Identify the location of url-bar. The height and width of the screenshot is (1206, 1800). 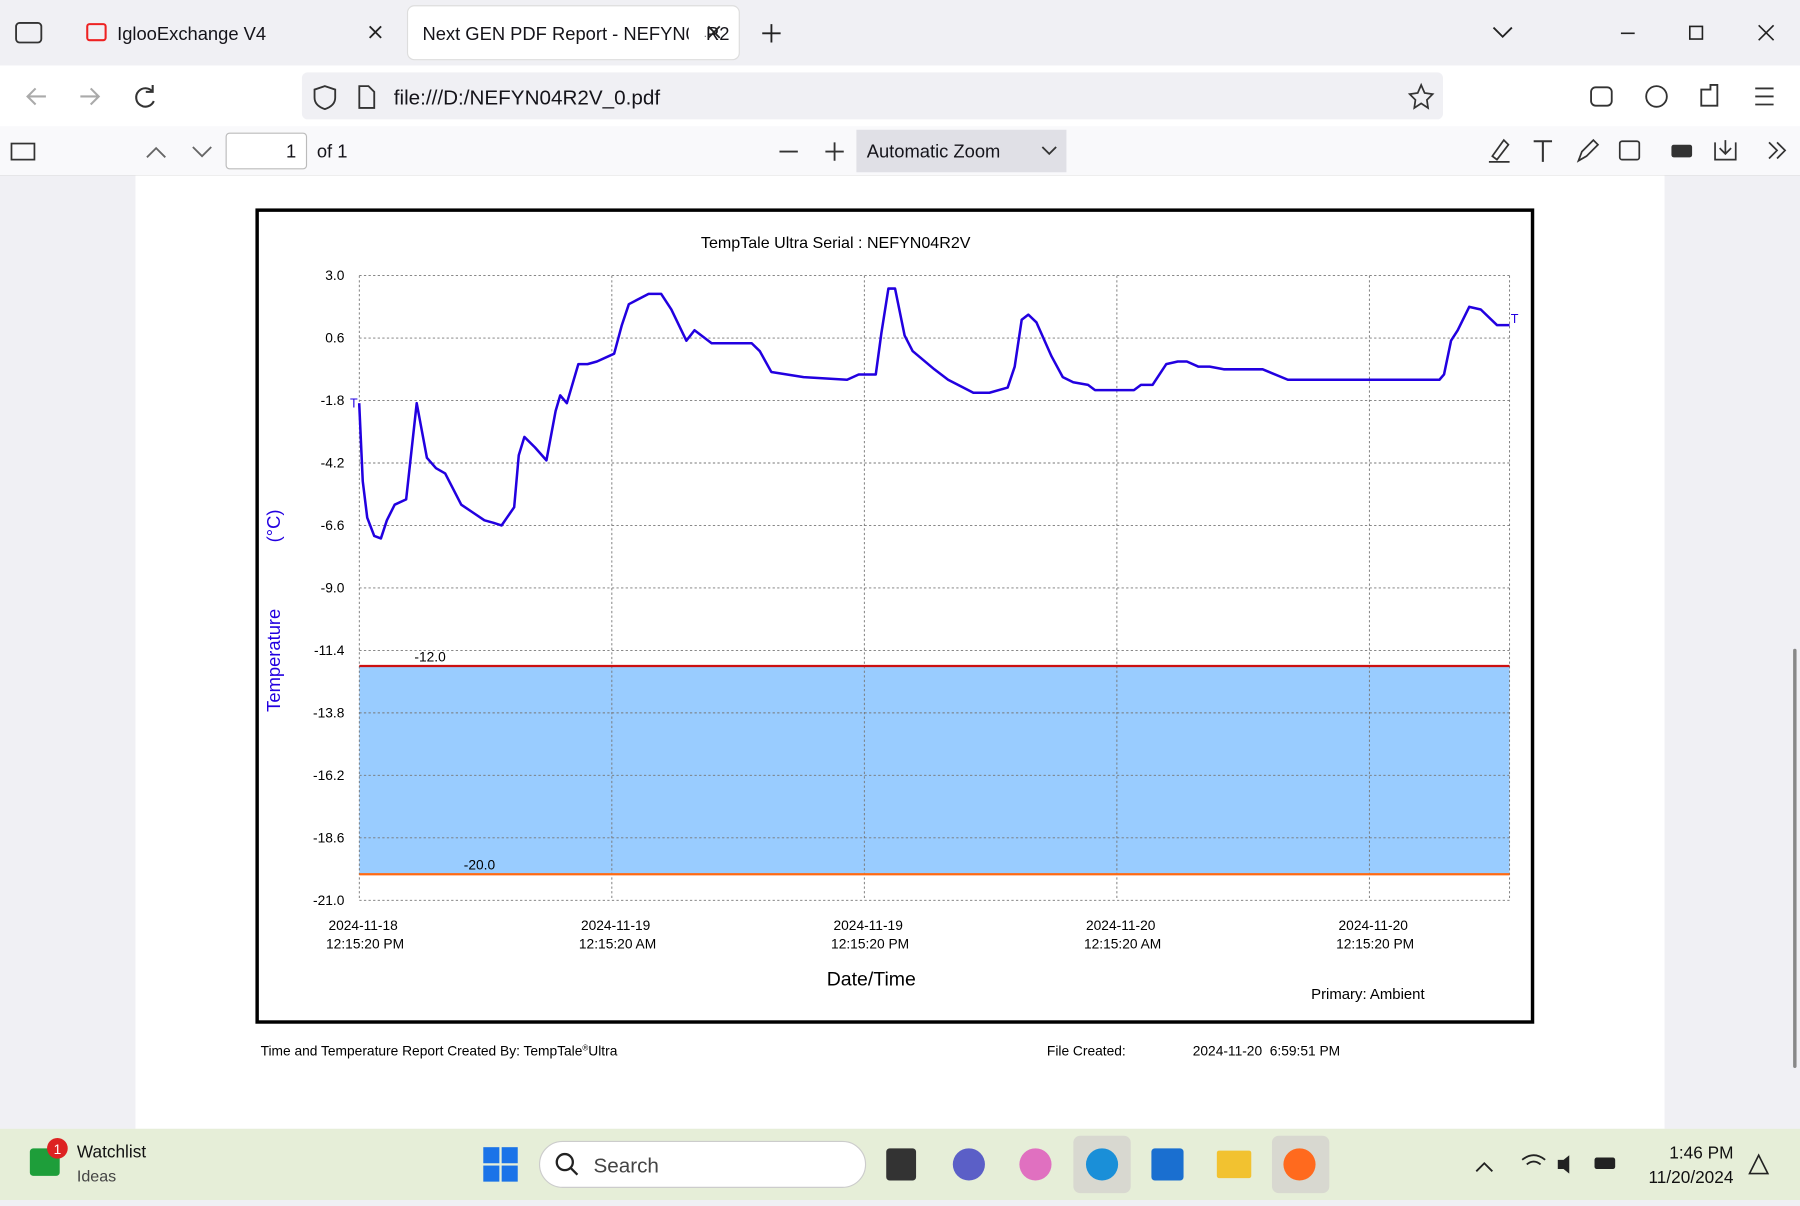
(872, 96).